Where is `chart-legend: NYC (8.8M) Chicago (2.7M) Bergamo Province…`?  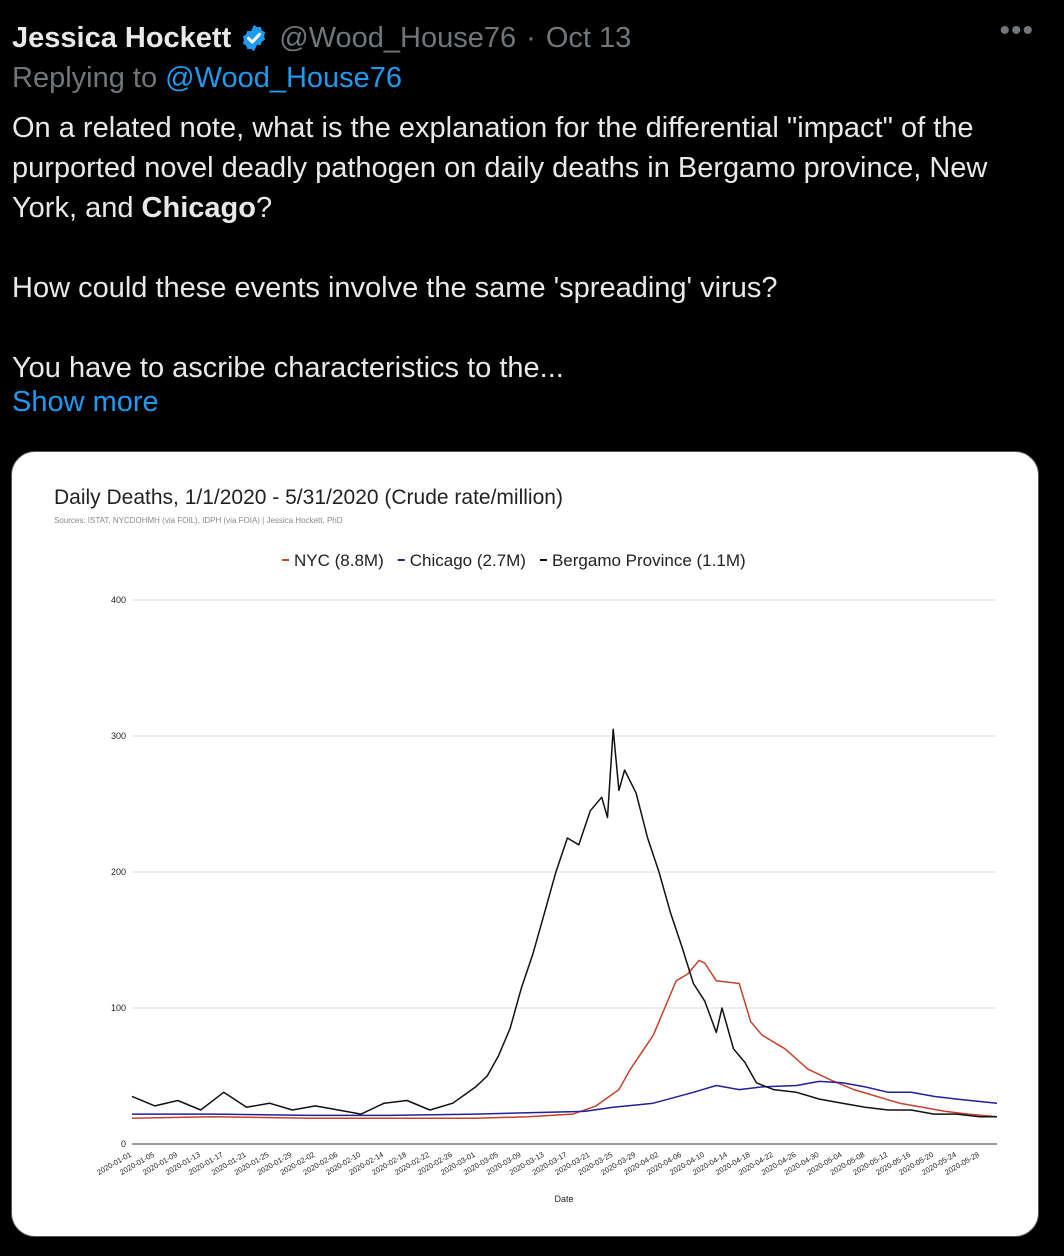
chart-legend: NYC (8.8M) Chicago (2.7M) Bergamo Province… is located at coordinates (514, 560).